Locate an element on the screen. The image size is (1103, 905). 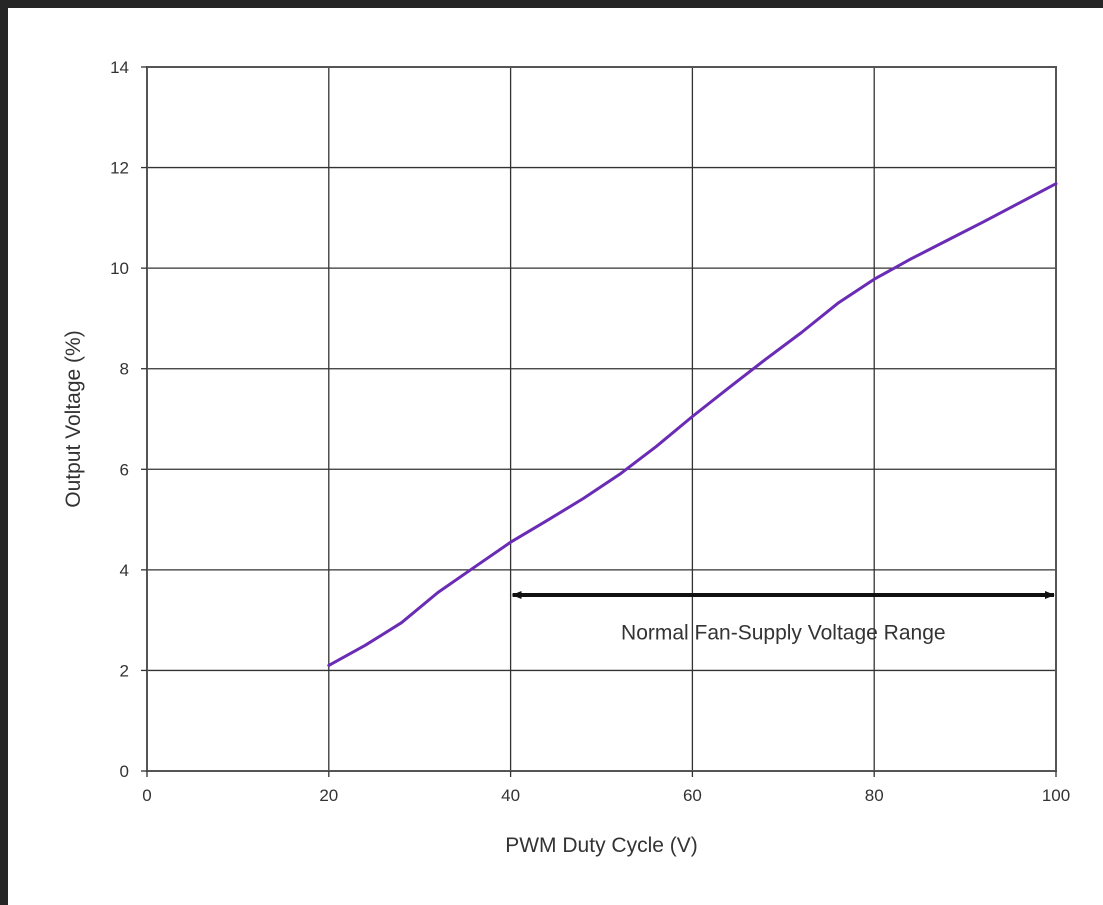
x-axis-ticks: 0 20 40 60 80 100 is located at coordinates (606, 788).